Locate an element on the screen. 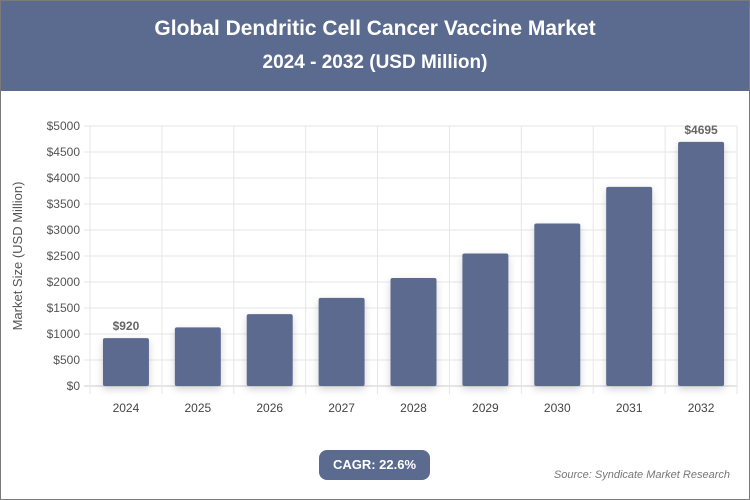 The image size is (750, 500). y-tick-label: $2500 is located at coordinates (64, 256).